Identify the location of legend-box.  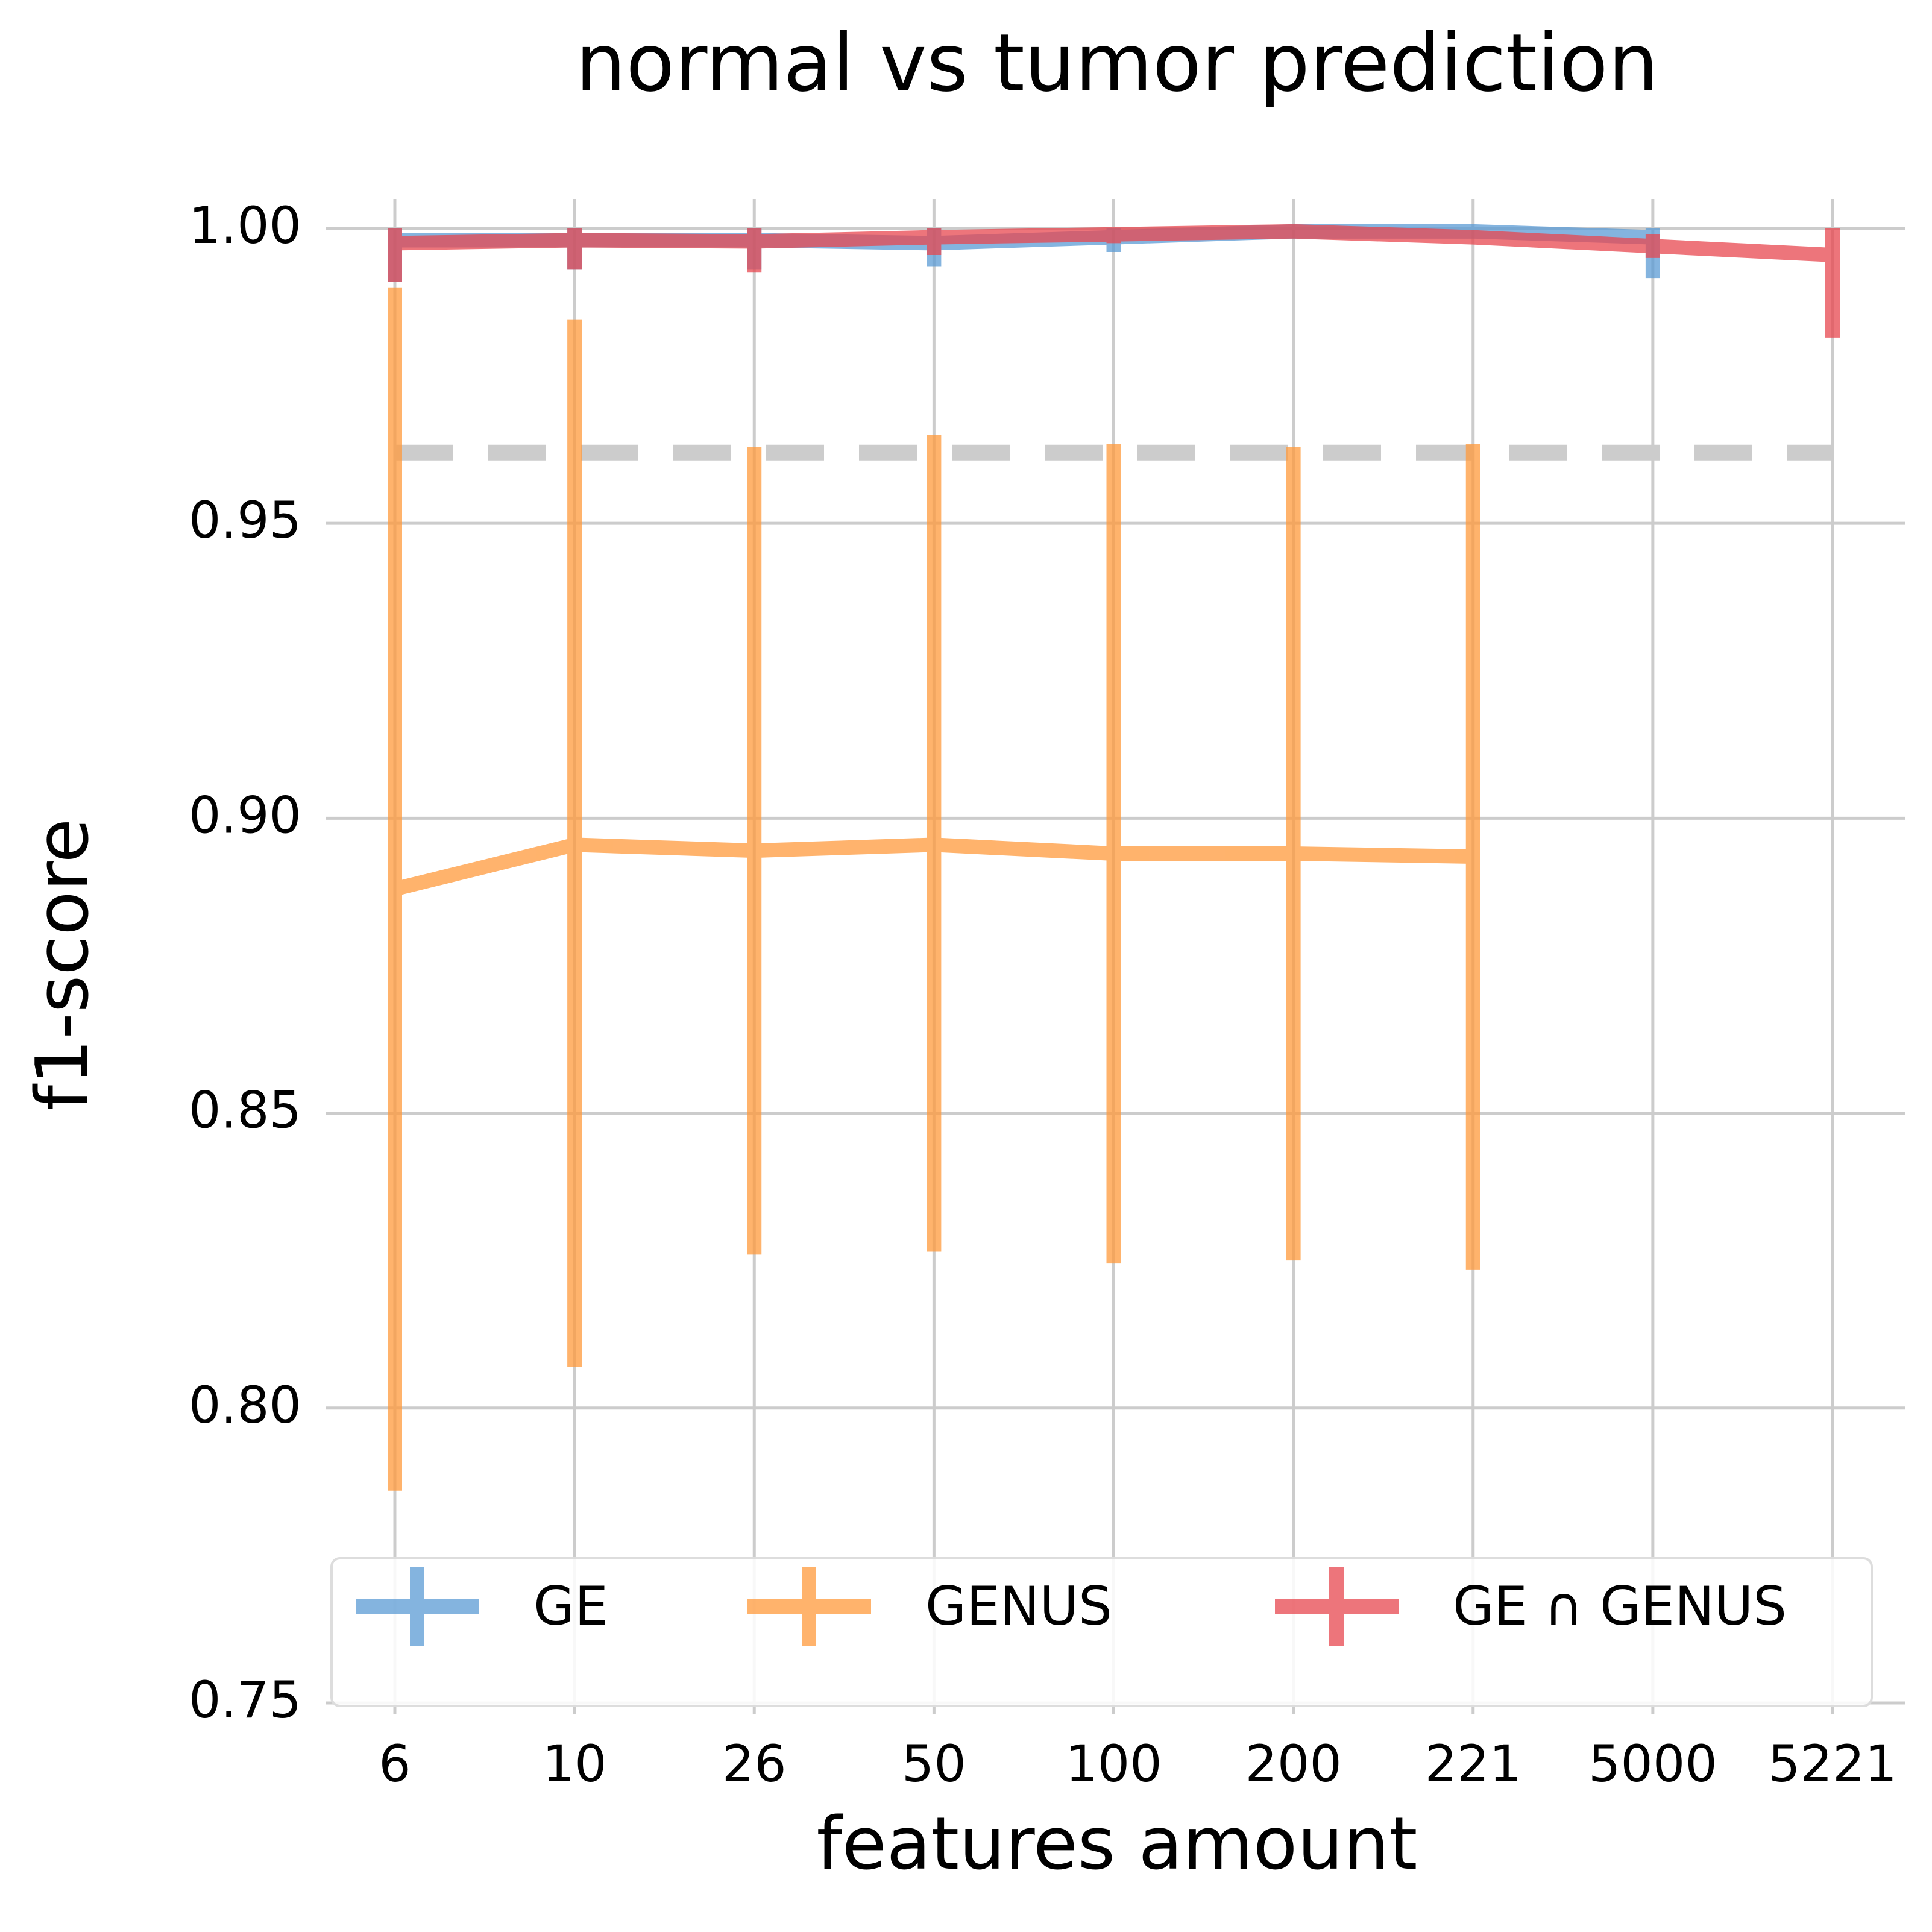
(1101, 1632).